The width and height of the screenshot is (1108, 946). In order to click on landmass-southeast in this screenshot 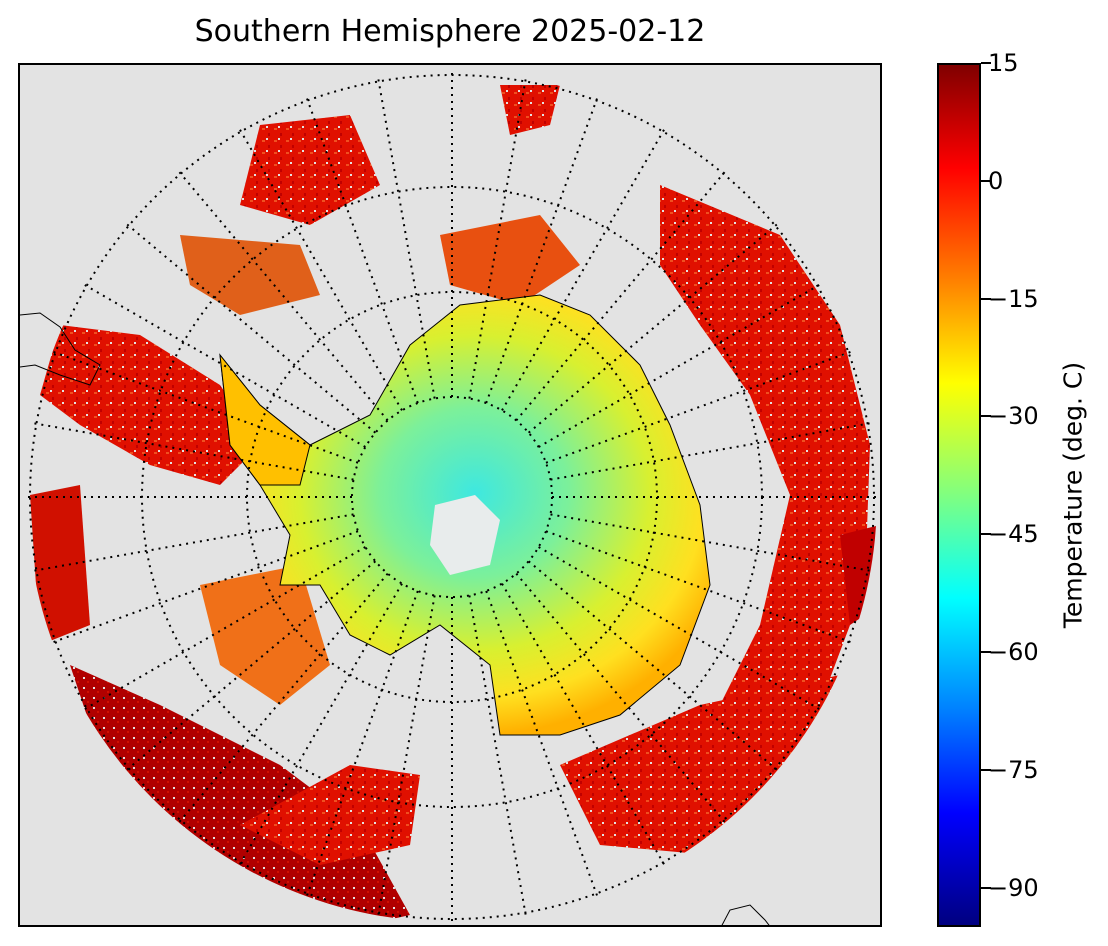, I will do `click(745, 914)`.